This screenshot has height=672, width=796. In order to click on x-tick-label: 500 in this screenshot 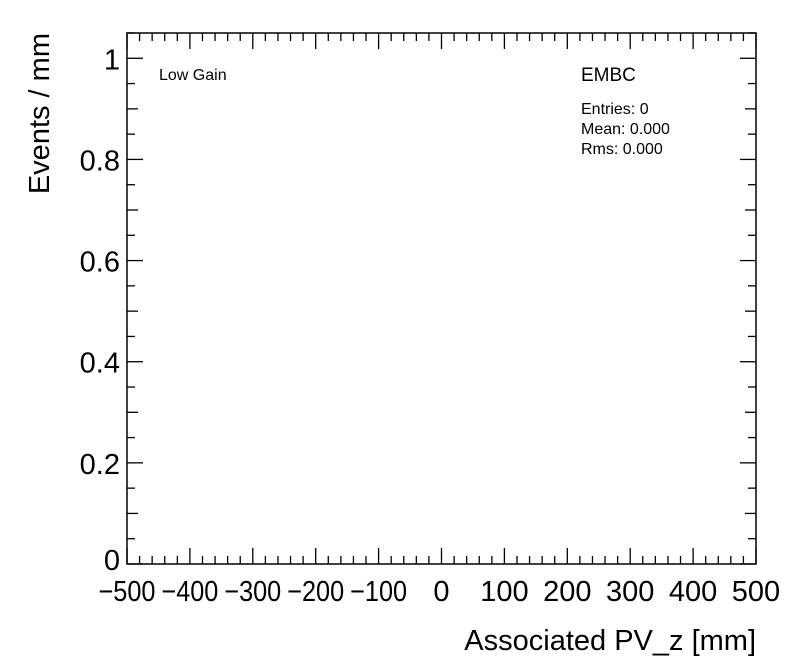, I will do `click(756, 592)`.